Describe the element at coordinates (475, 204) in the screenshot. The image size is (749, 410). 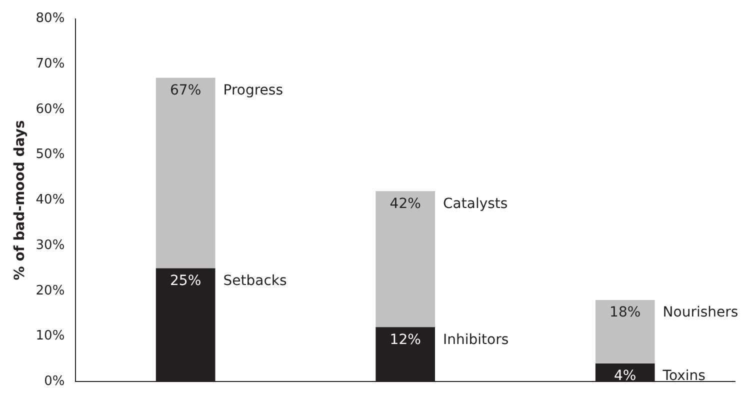
I see `annotation: Catalysts` at that location.